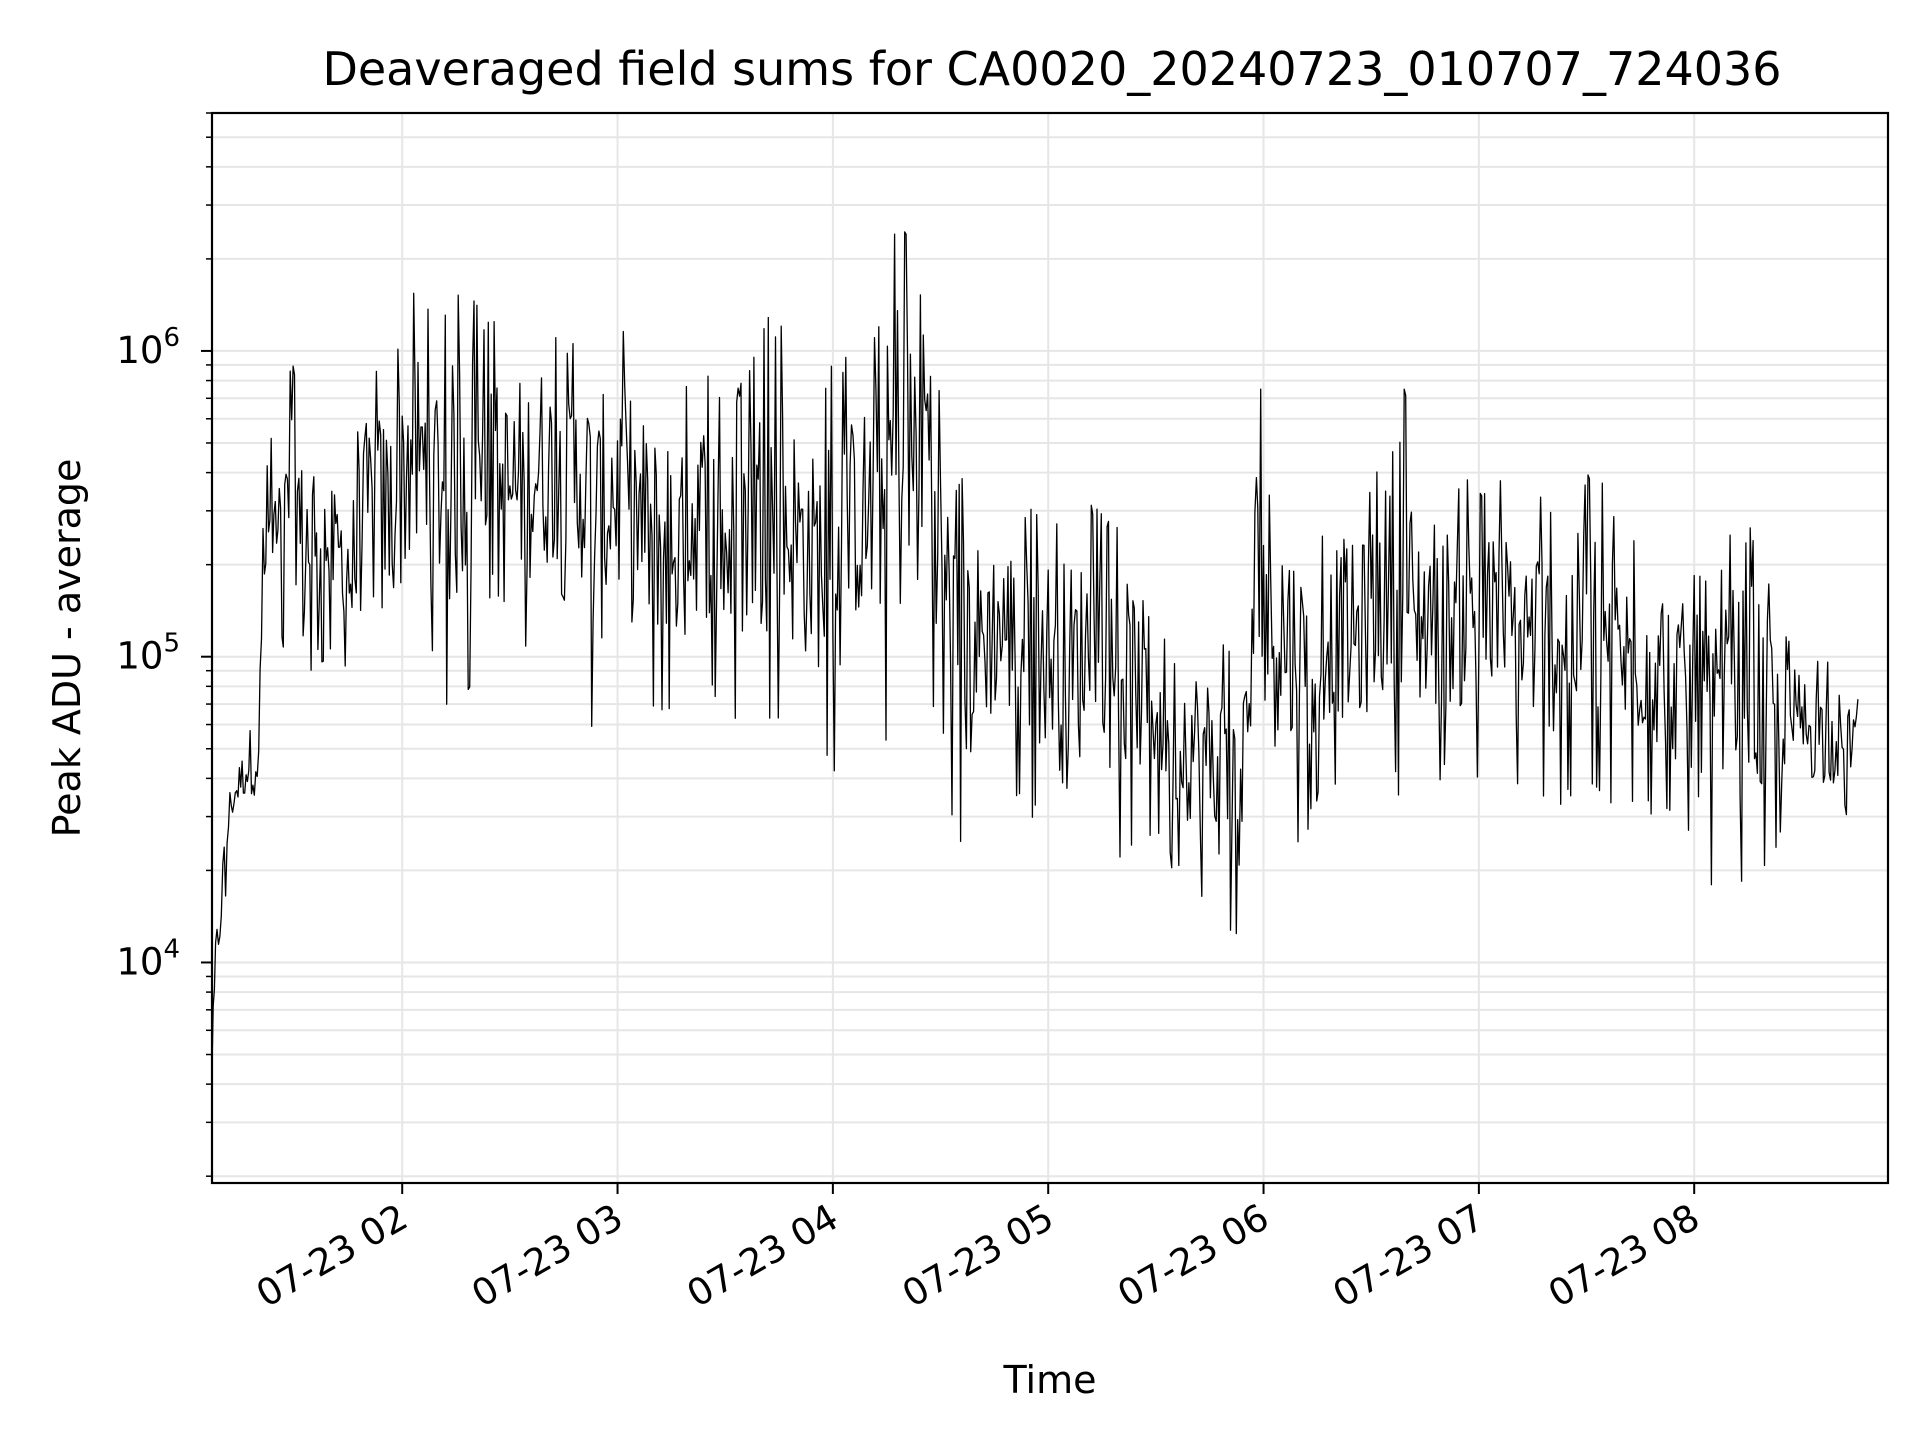 The height and width of the screenshot is (1440, 1920). Describe the element at coordinates (171, 949) in the screenshot. I see `y-tick-label-exponent: 4` at that location.